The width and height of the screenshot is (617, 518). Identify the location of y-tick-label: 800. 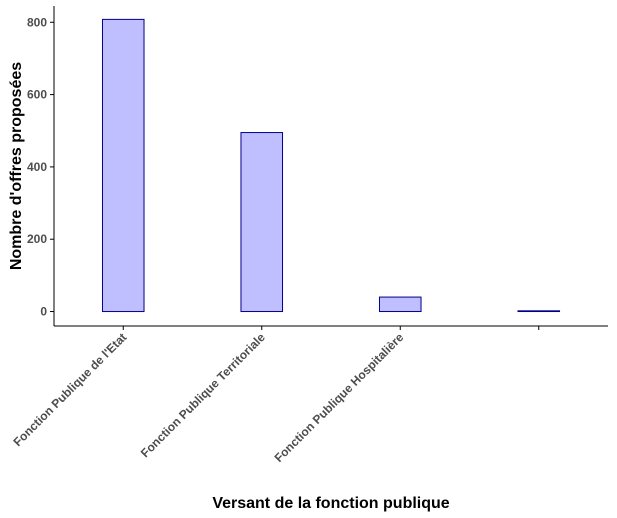
(37, 22).